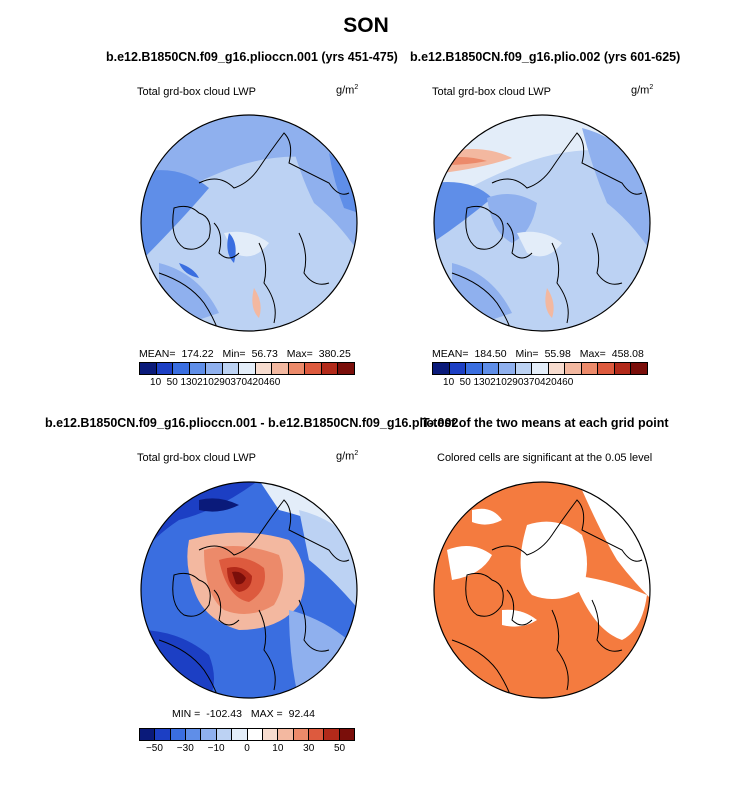 The image size is (732, 788). I want to click on panel1-colorbar-ticks: 10 50 130 210 290 370 420 460, so click(246, 383).